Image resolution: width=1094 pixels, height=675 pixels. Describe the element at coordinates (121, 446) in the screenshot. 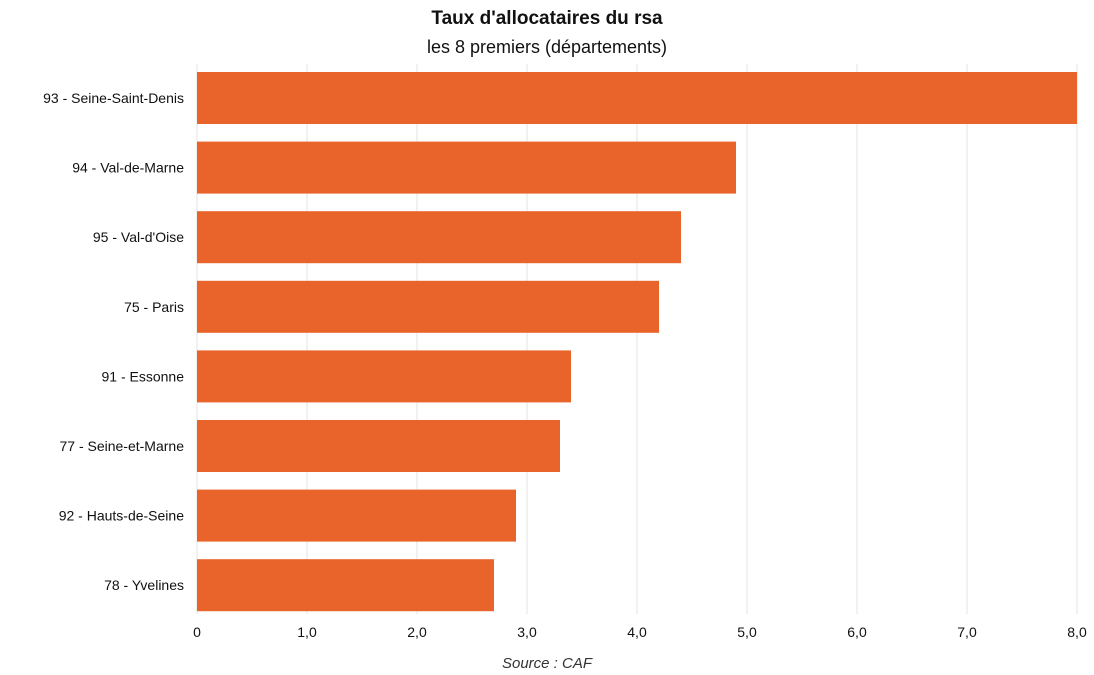

I see `category-label: 77 - Seine-et-Marne` at that location.